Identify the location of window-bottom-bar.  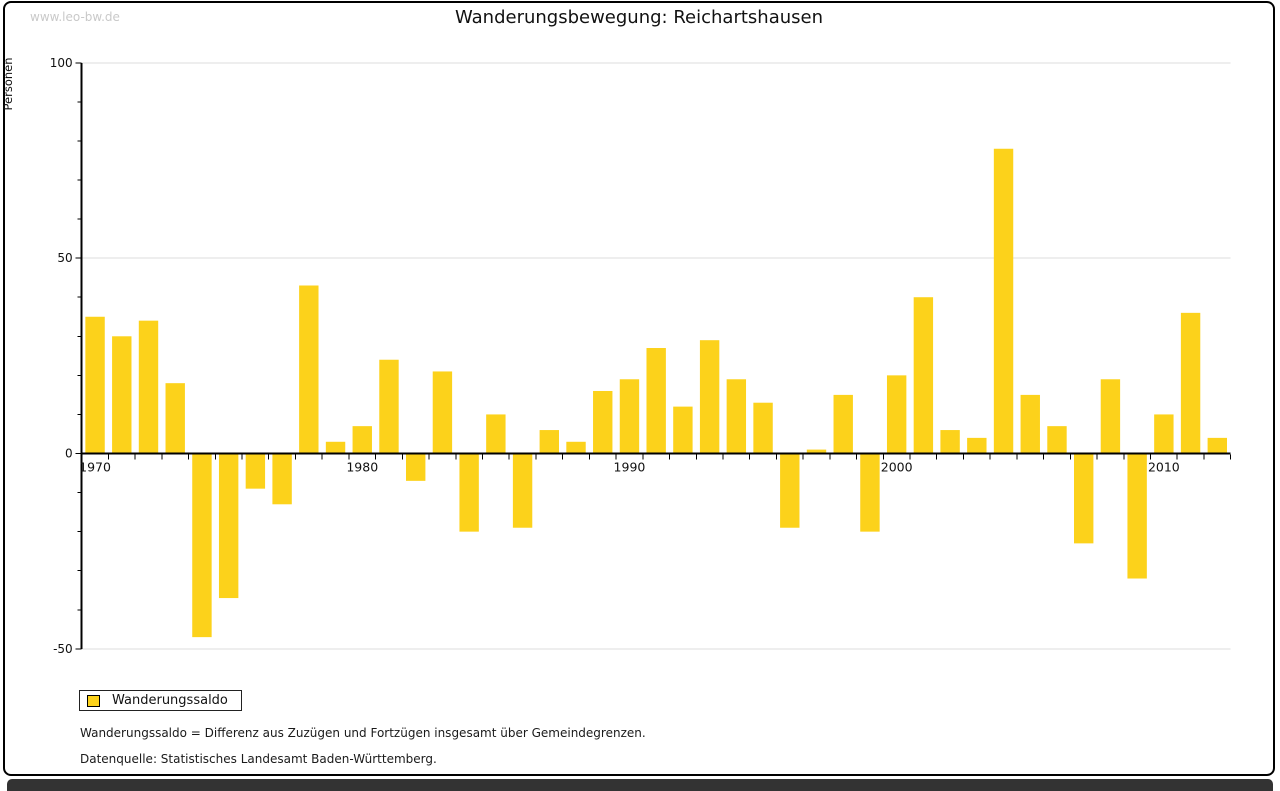
(640, 785).